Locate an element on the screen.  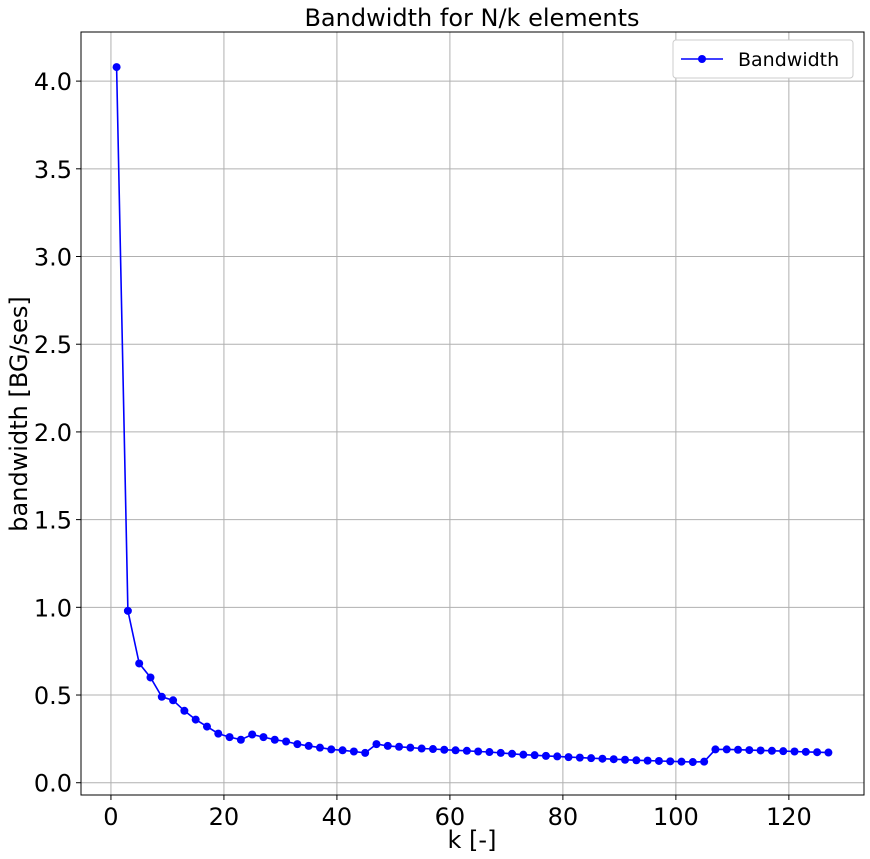
legend-marker-swatch is located at coordinates (702, 59).